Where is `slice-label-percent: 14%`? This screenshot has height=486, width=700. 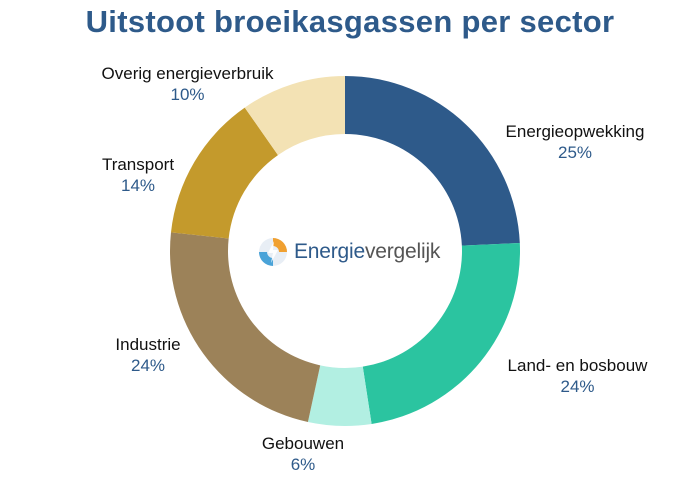 slice-label-percent: 14% is located at coordinates (138, 185).